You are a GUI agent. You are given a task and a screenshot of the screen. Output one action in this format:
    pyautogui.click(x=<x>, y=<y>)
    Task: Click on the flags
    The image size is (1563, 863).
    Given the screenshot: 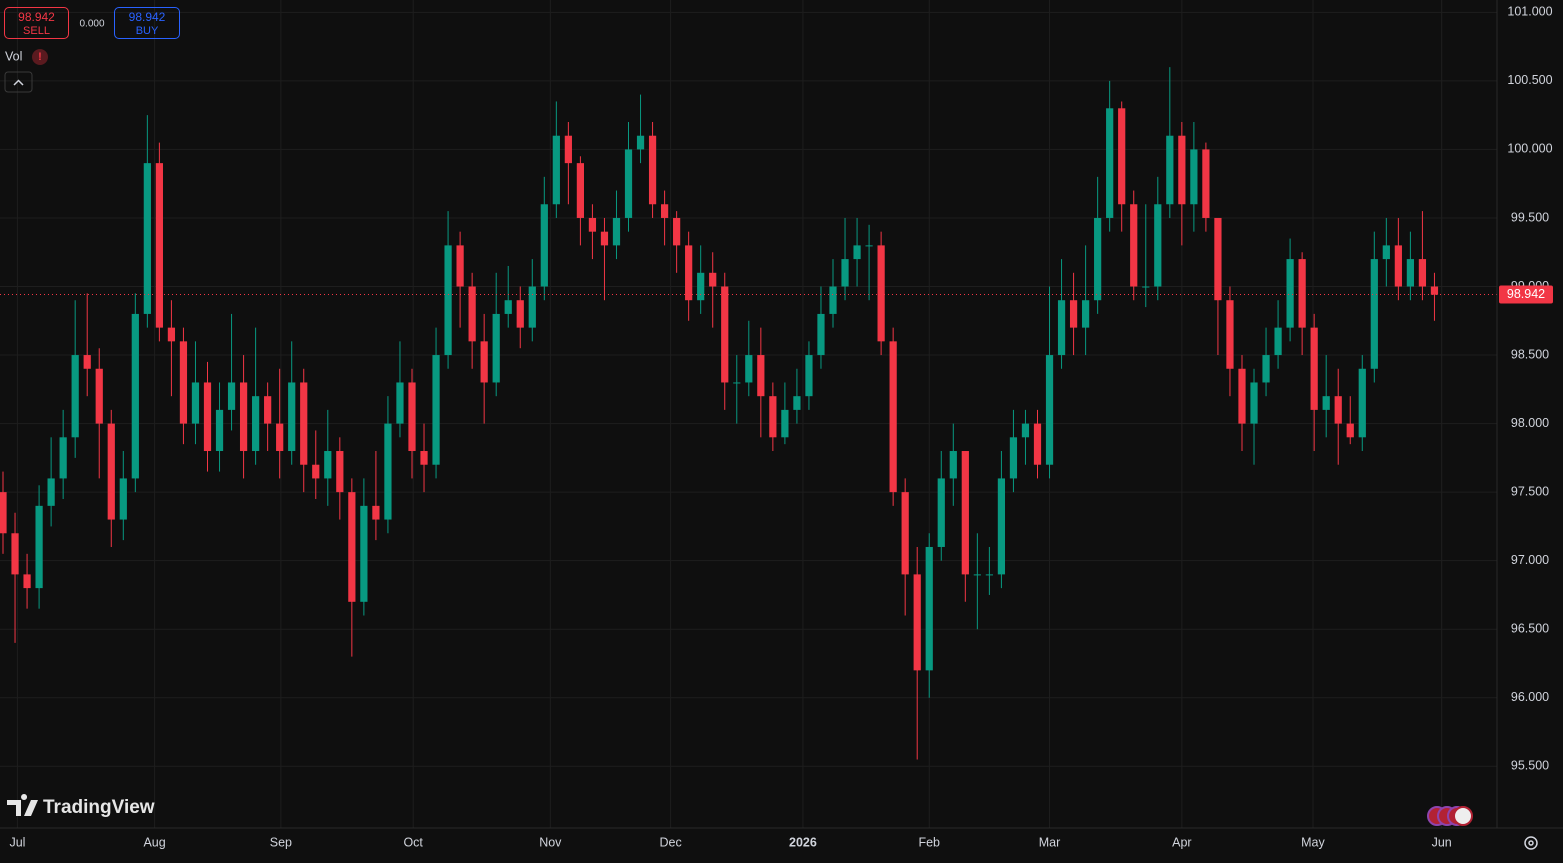 What is the action you would take?
    pyautogui.click(x=1450, y=816)
    